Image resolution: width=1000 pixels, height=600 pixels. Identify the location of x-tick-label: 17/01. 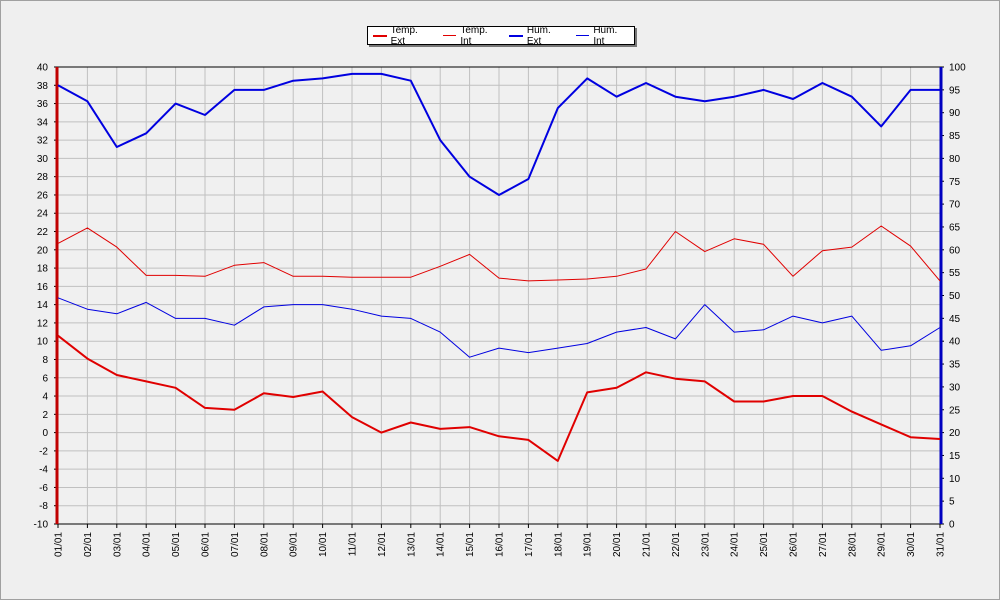
(529, 544).